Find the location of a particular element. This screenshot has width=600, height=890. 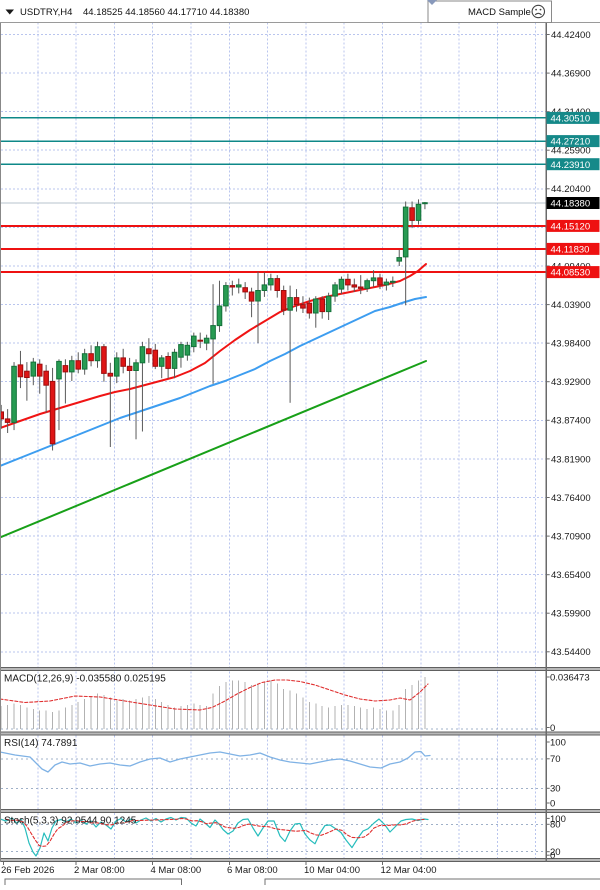

svg-text: 43.76400 is located at coordinates (571, 498).